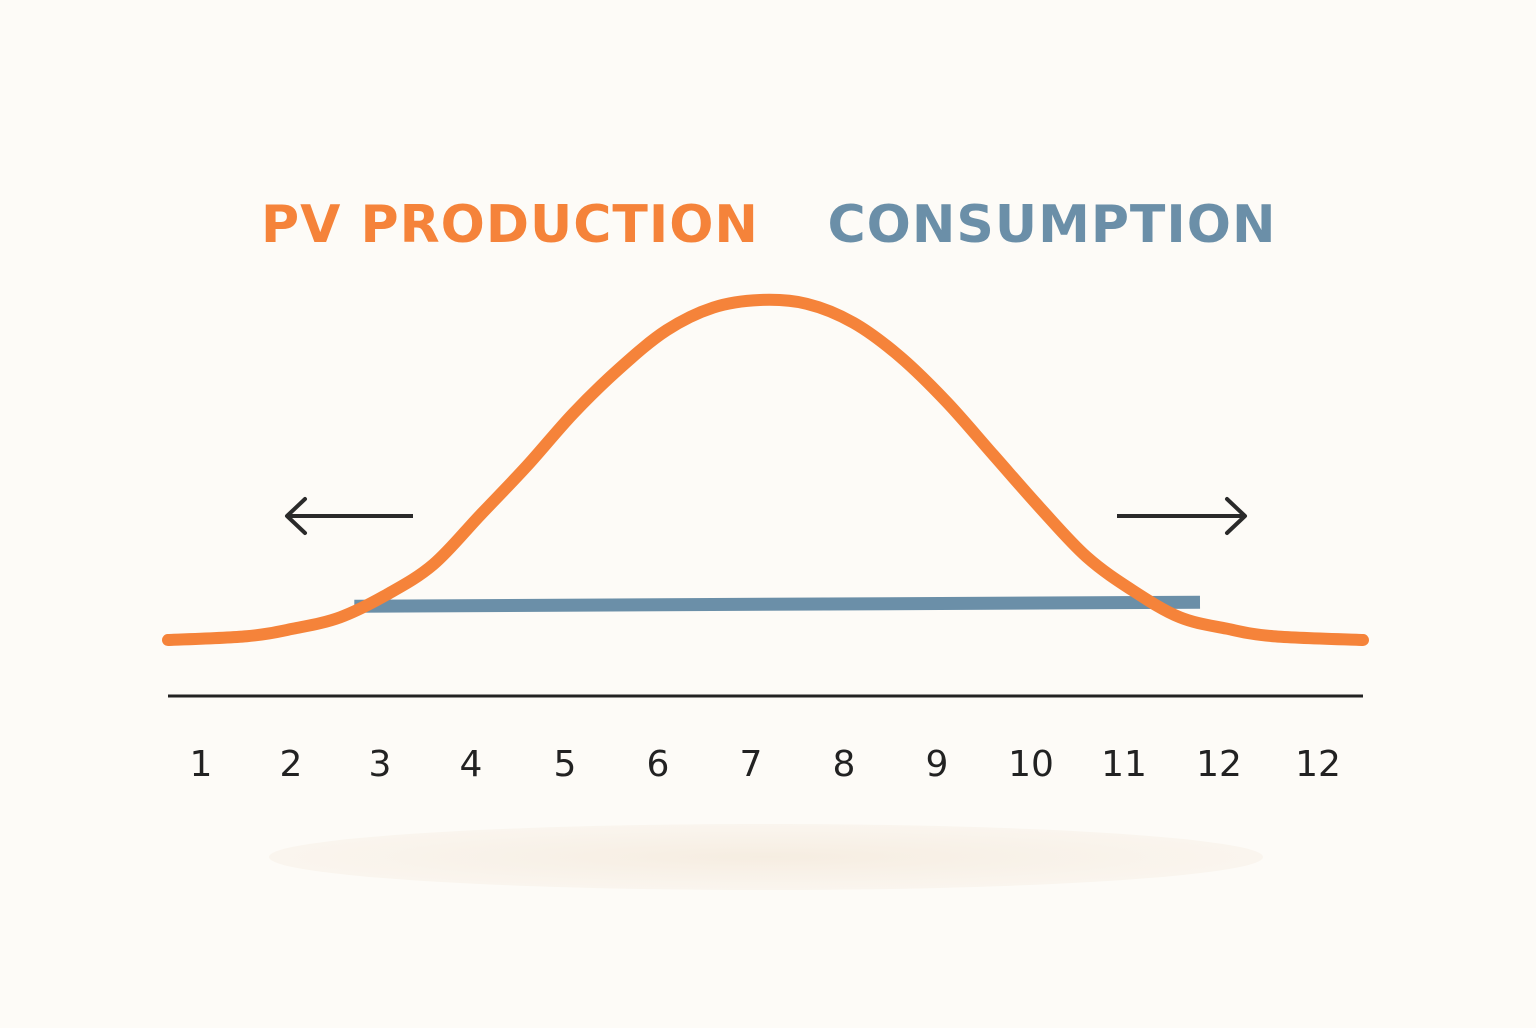 This screenshot has width=1536, height=1028. What do you see at coordinates (1031, 764) in the screenshot?
I see `x-tick-label: 10` at bounding box center [1031, 764].